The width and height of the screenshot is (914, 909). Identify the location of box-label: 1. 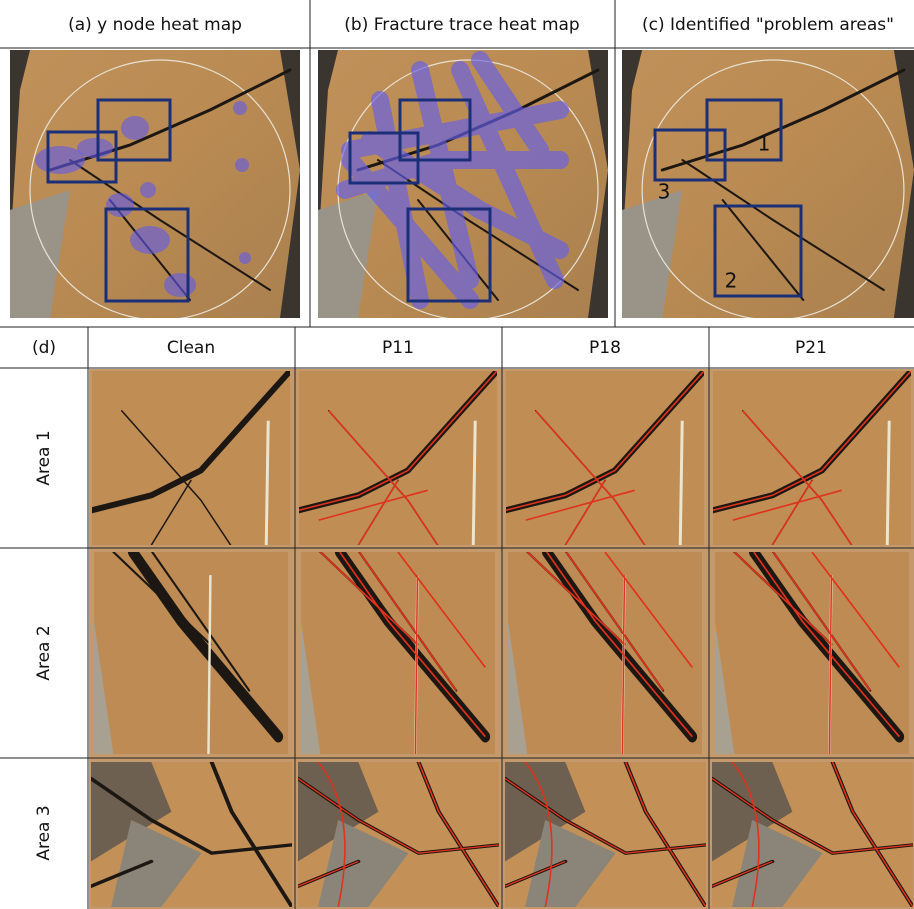
(764, 144).